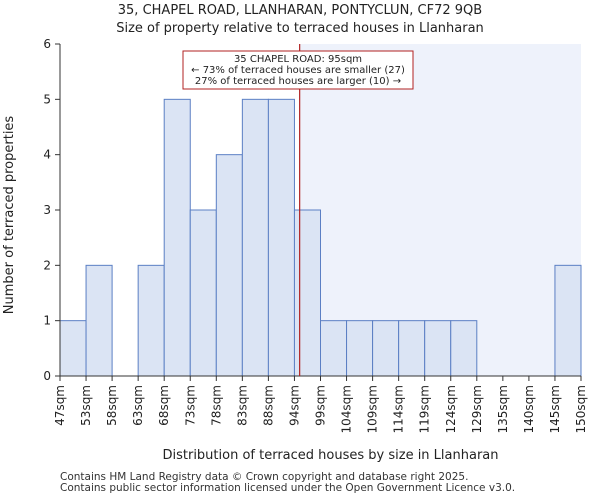  What do you see at coordinates (298, 59) in the screenshot?
I see `annotation-line: 35 CHAPEL ROAD: 95sqm` at bounding box center [298, 59].